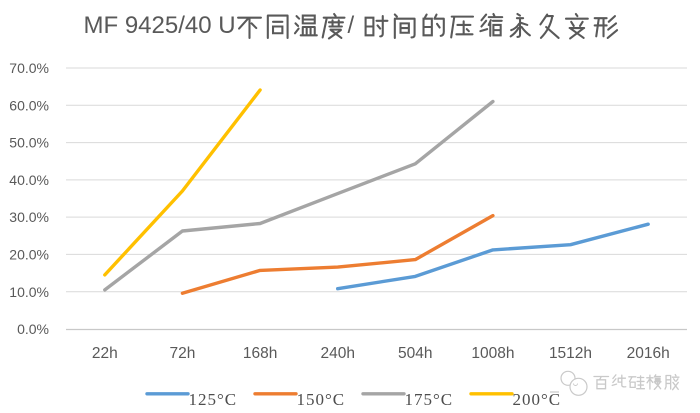  What do you see at coordinates (648, 353) in the screenshot?
I see `svg-text: 2016h` at bounding box center [648, 353].